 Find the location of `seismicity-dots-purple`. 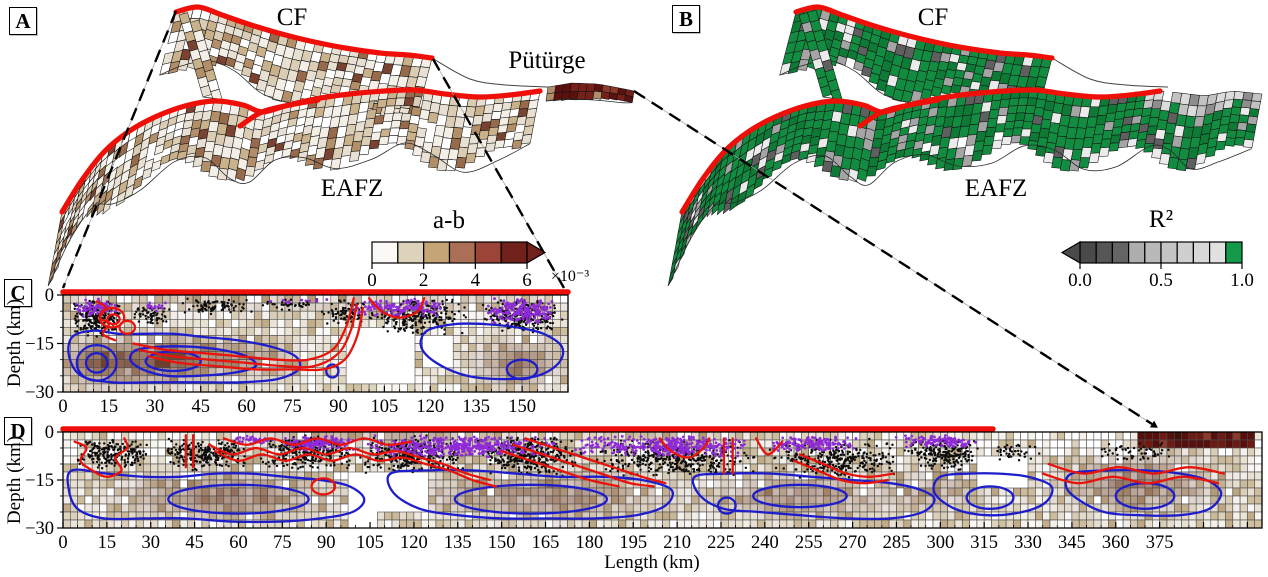

seismicity-dots-purple is located at coordinates (314, 311).